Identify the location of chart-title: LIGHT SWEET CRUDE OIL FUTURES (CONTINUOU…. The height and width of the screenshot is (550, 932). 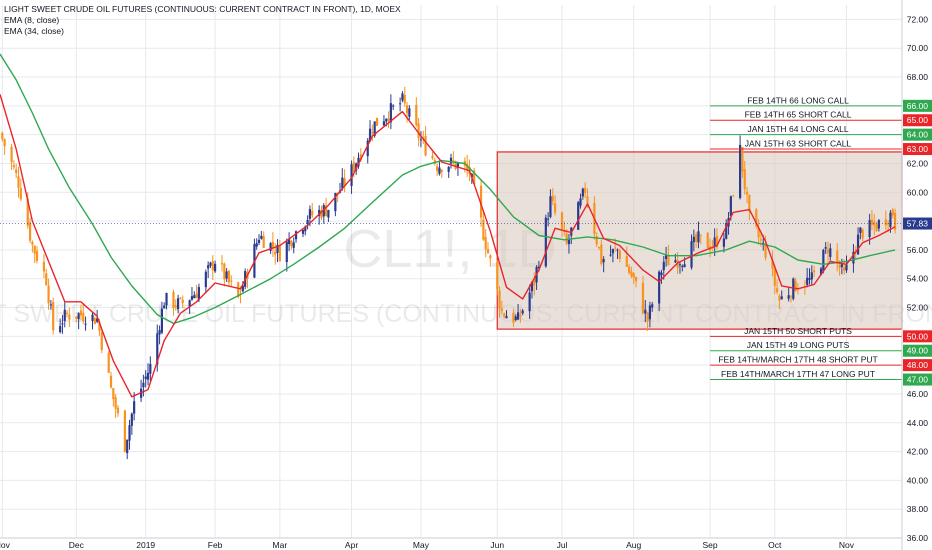
(202, 9).